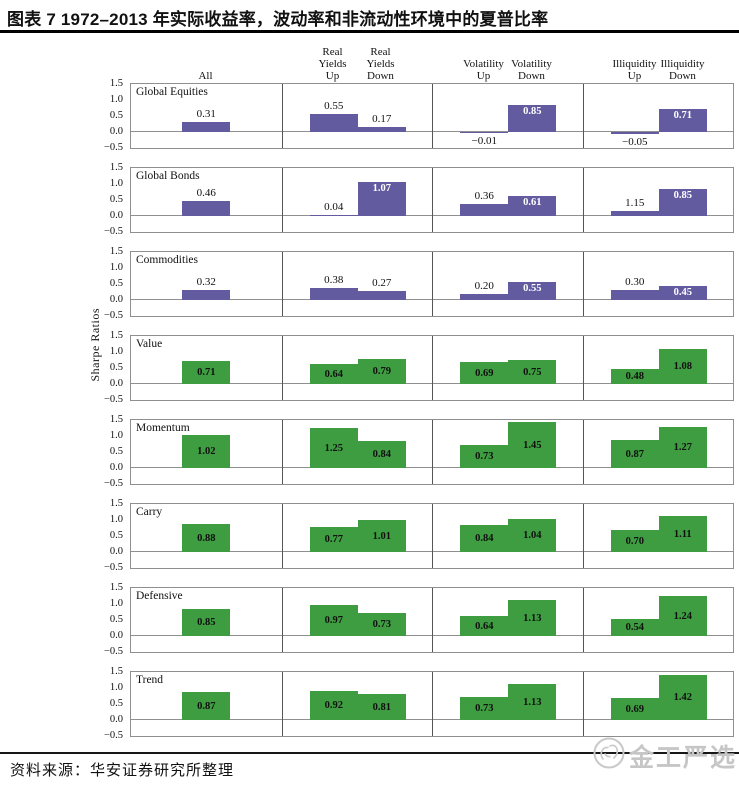 The image size is (739, 790). Describe the element at coordinates (149, 344) in the screenshot. I see `row-label: Value` at that location.